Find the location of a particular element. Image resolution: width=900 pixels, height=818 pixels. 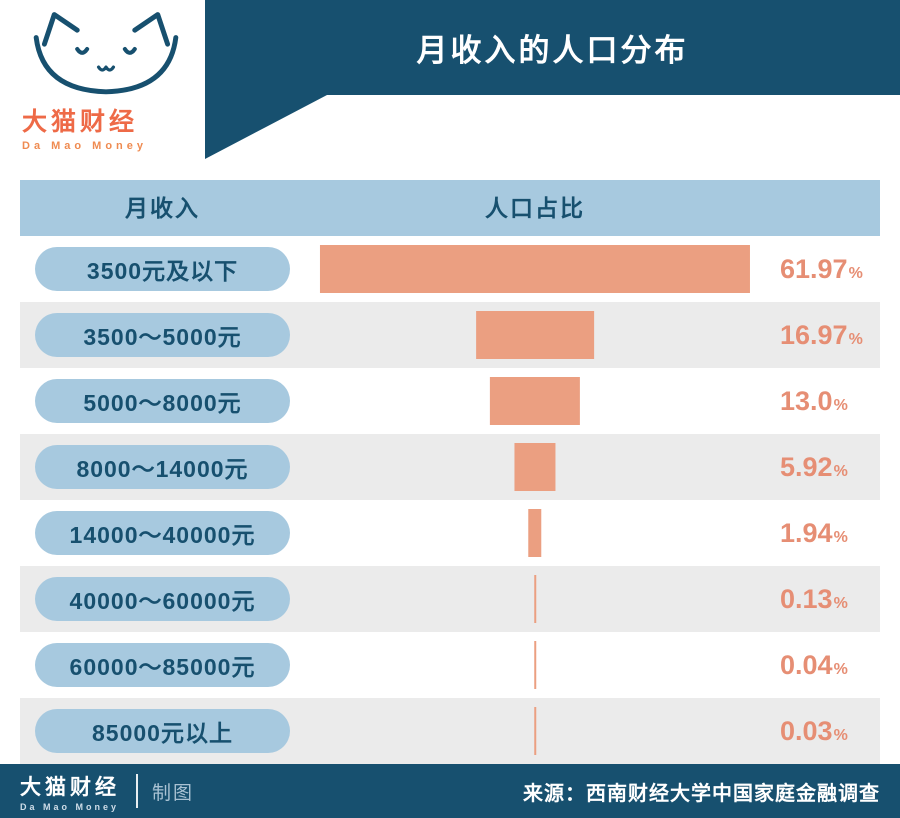

percent-number: 13.0 is located at coordinates (806, 401).